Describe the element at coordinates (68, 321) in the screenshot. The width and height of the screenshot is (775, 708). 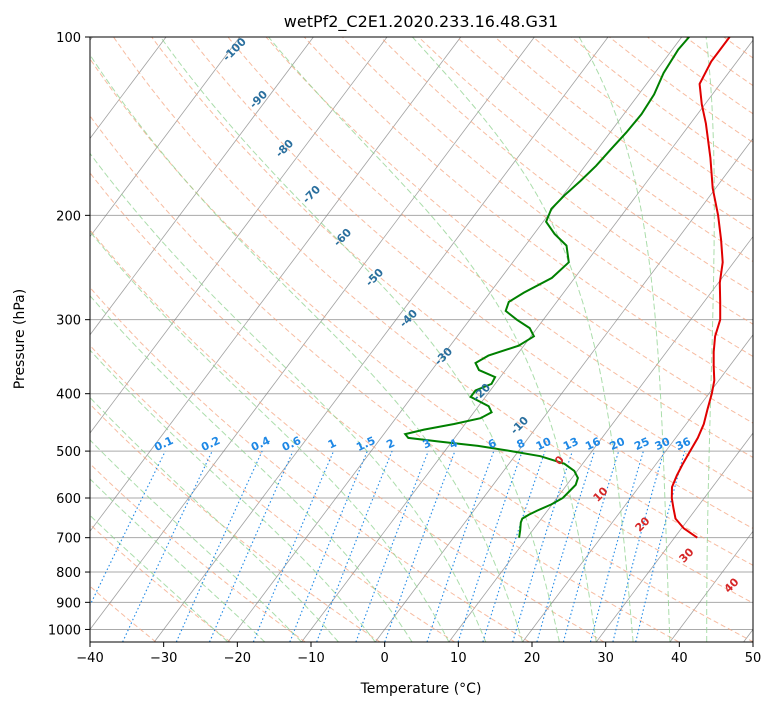
I see `y-tick-label: 300` at that location.